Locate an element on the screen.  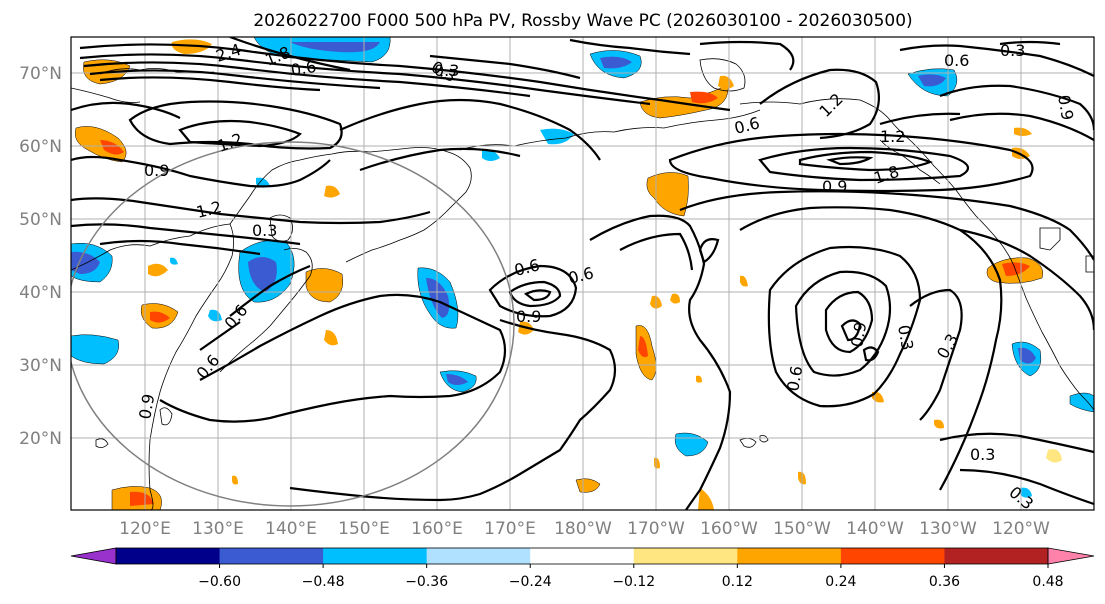
colorbar-tick-label: 0.48 is located at coordinates (1047, 582).